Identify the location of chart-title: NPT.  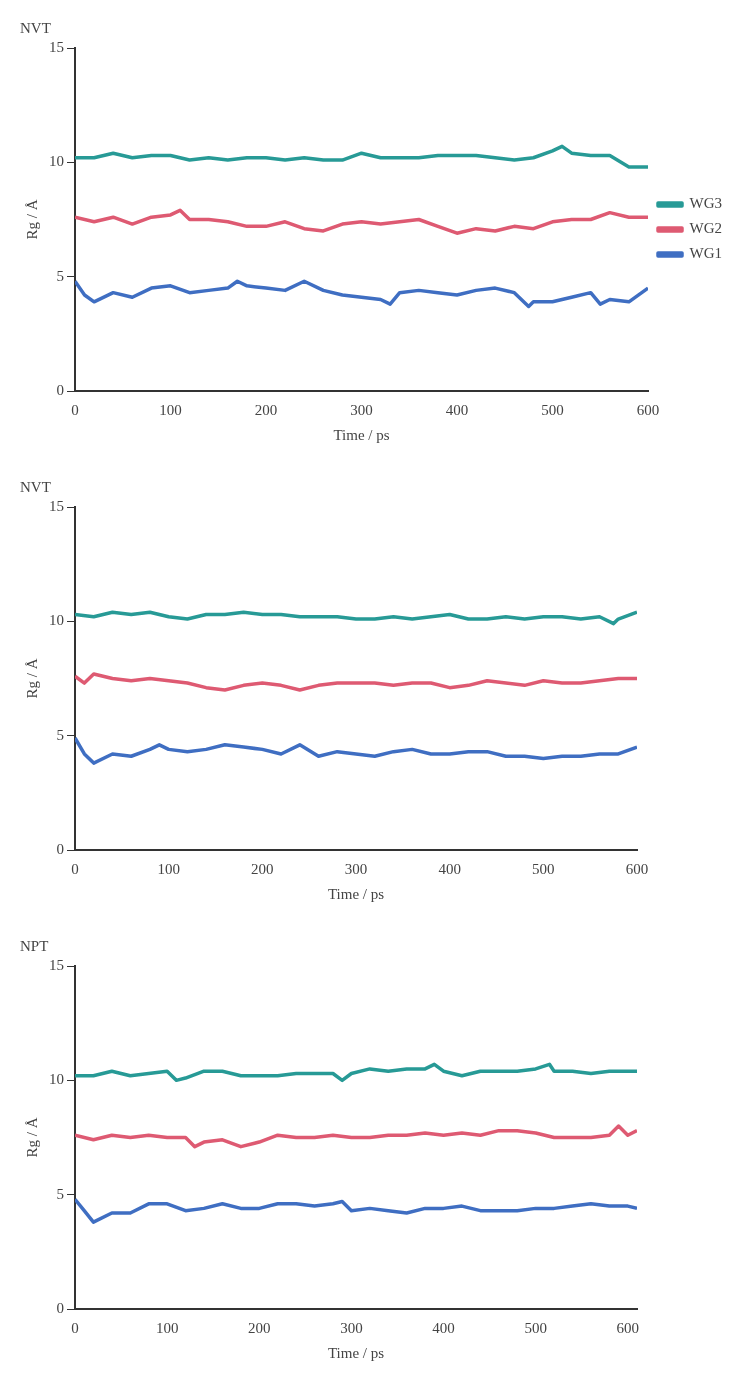
(34, 945).